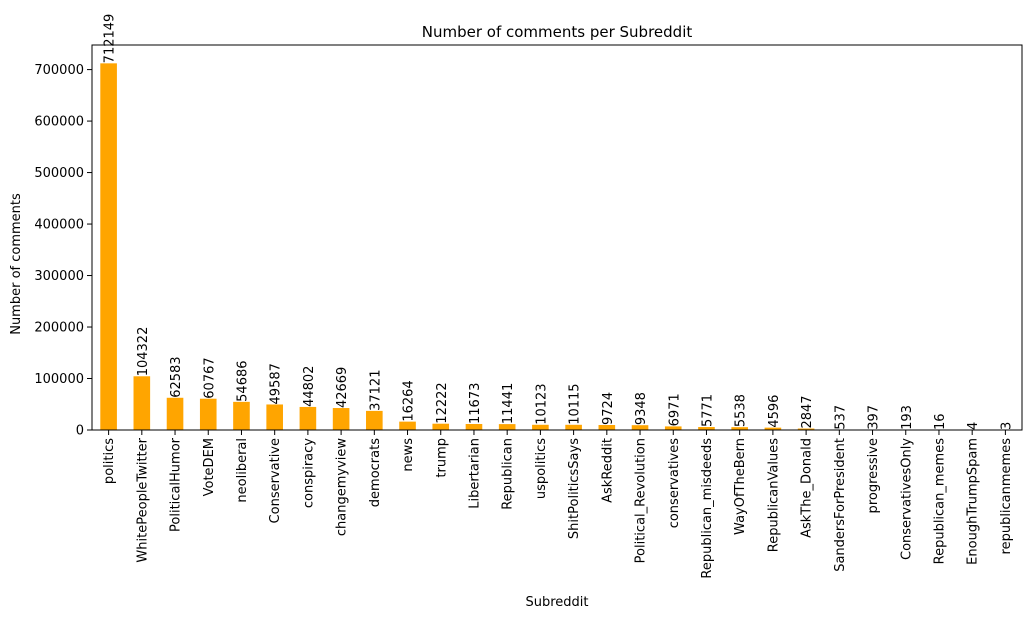 This screenshot has width=1032, height=619. What do you see at coordinates (973, 501) in the screenshot?
I see `x-tick-label: EnoughTrumpSpam` at bounding box center [973, 501].